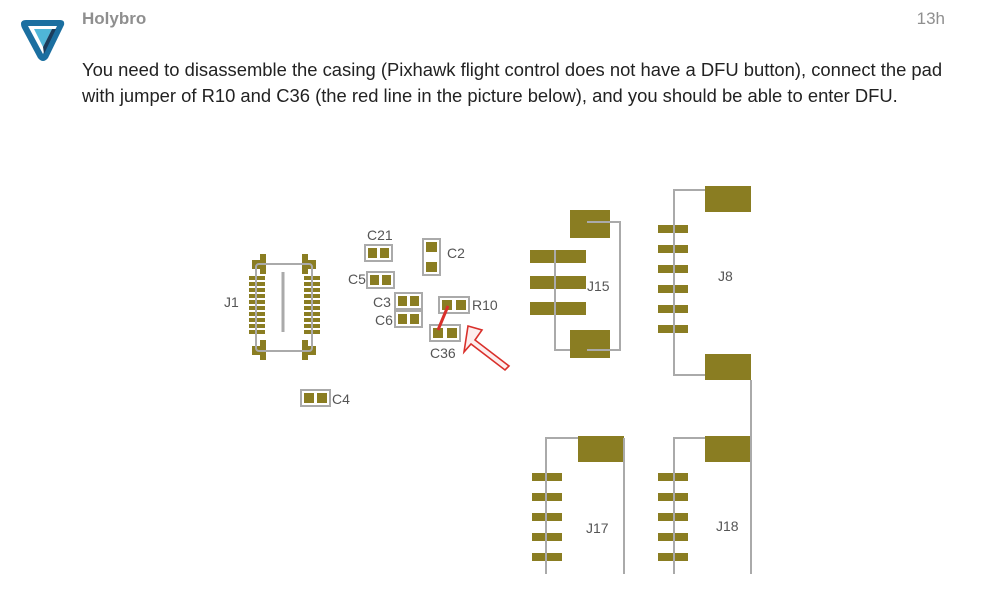 This screenshot has width=997, height=604. I want to click on label-c5: C5, so click(357, 279).